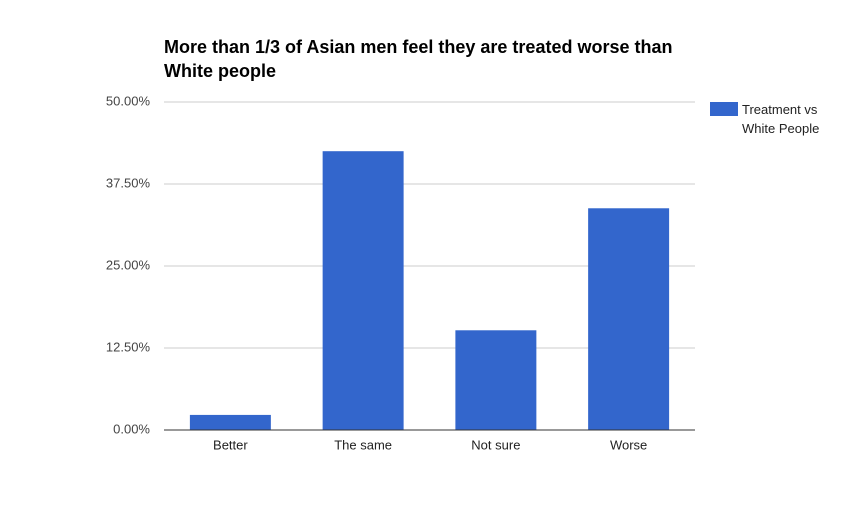  I want to click on y-tick-label: 37.50%, so click(128, 182).